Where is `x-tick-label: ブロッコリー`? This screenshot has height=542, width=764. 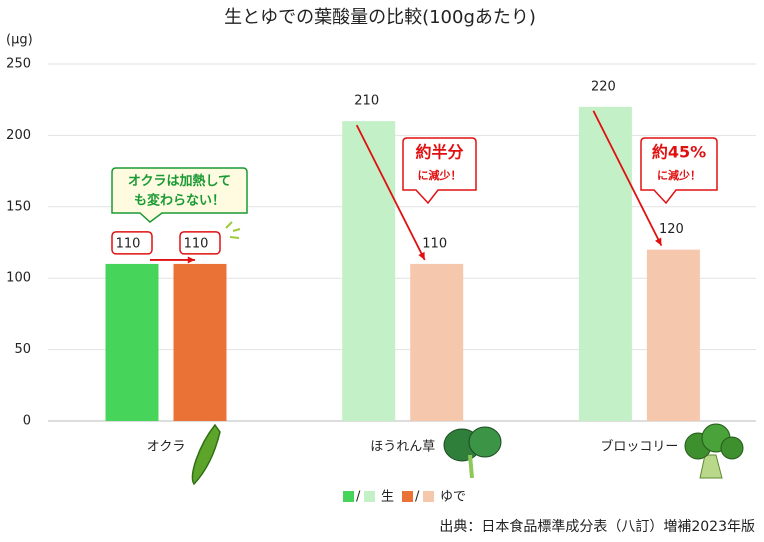
x-tick-label: ブロッコリー is located at coordinates (639, 447).